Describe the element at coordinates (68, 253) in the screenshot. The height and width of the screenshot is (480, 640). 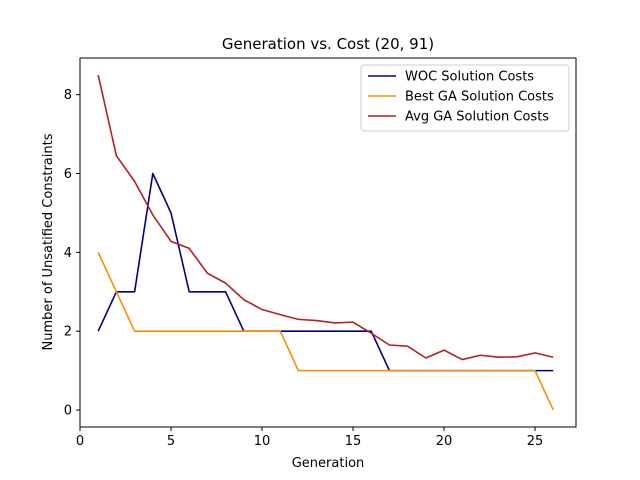
I see `y-tick-label: 4` at that location.